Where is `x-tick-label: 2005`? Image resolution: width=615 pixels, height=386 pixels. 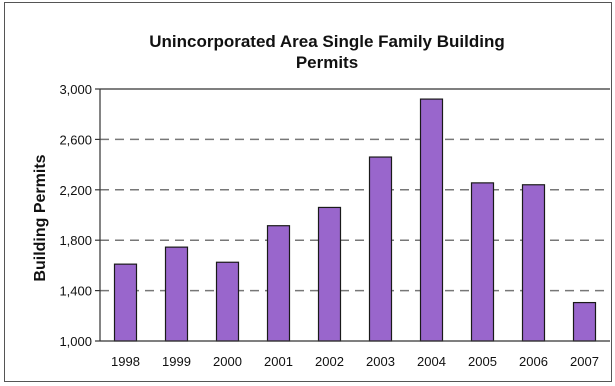 x-tick-label: 2005 is located at coordinates (482, 361).